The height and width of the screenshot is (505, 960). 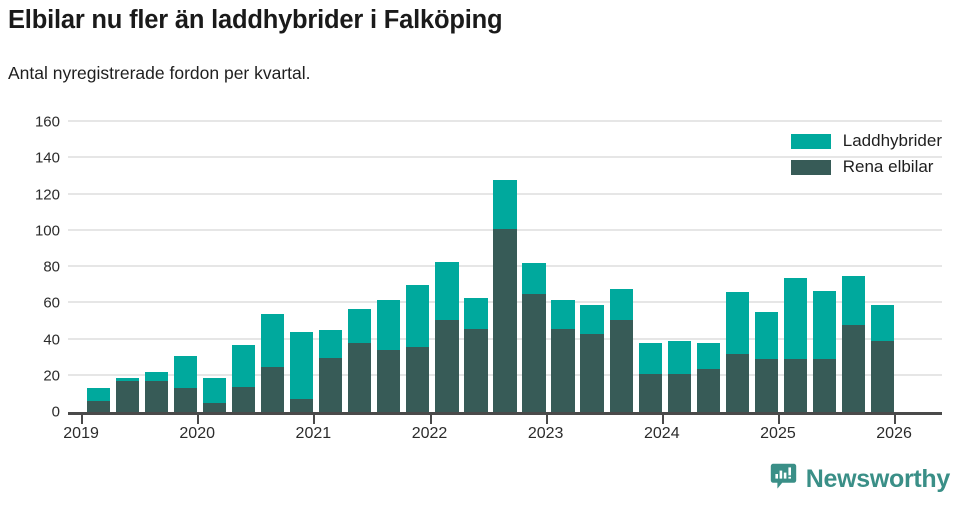 What do you see at coordinates (55, 412) in the screenshot?
I see `y-axis-tick-label: 0` at bounding box center [55, 412].